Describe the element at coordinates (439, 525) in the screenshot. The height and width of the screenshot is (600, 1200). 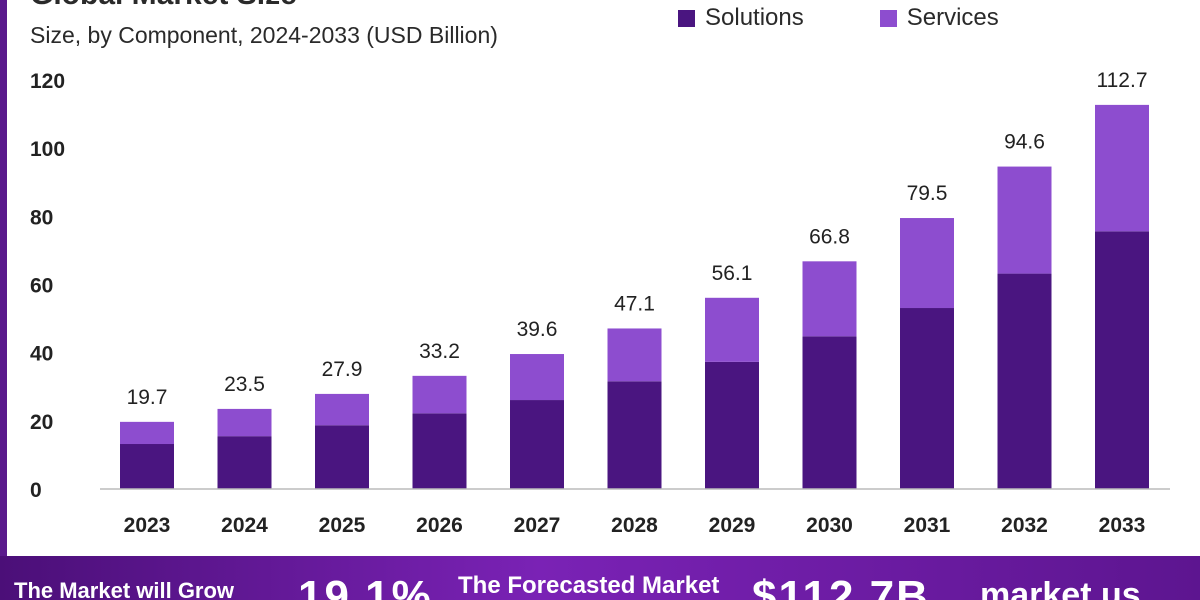
I see `x-tick-label-2026: 2026` at that location.